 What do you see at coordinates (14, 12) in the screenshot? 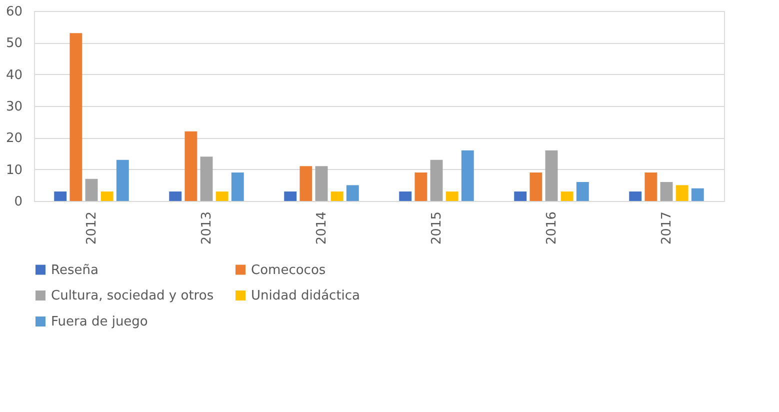
I see `y-tick-label: 60` at bounding box center [14, 12].